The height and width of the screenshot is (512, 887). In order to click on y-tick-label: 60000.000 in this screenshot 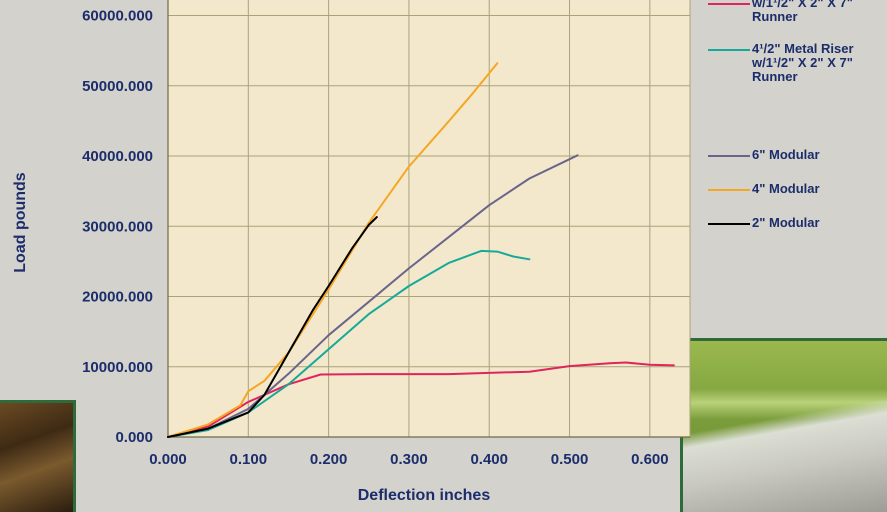, I will do `click(117, 16)`.